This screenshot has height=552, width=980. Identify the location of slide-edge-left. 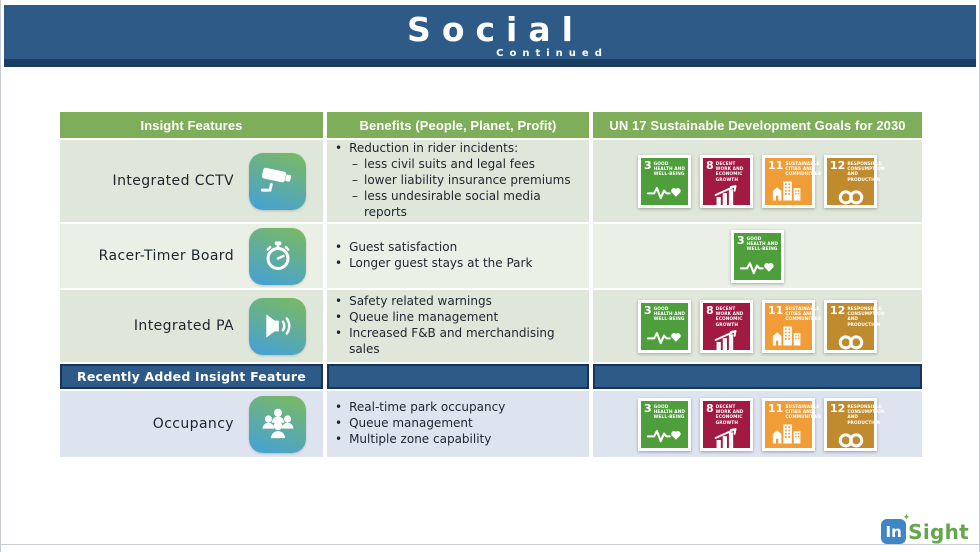
(0, 276).